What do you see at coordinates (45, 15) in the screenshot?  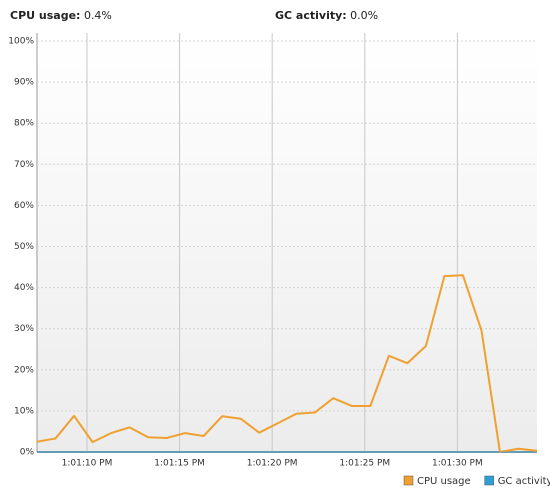 I see `cpu-label: CPU usage:` at bounding box center [45, 15].